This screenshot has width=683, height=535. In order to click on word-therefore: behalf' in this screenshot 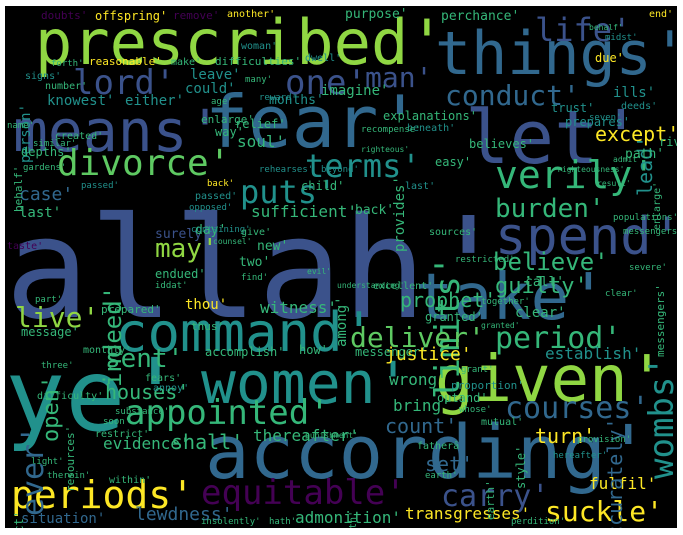, I will do `click(606, 27)`.